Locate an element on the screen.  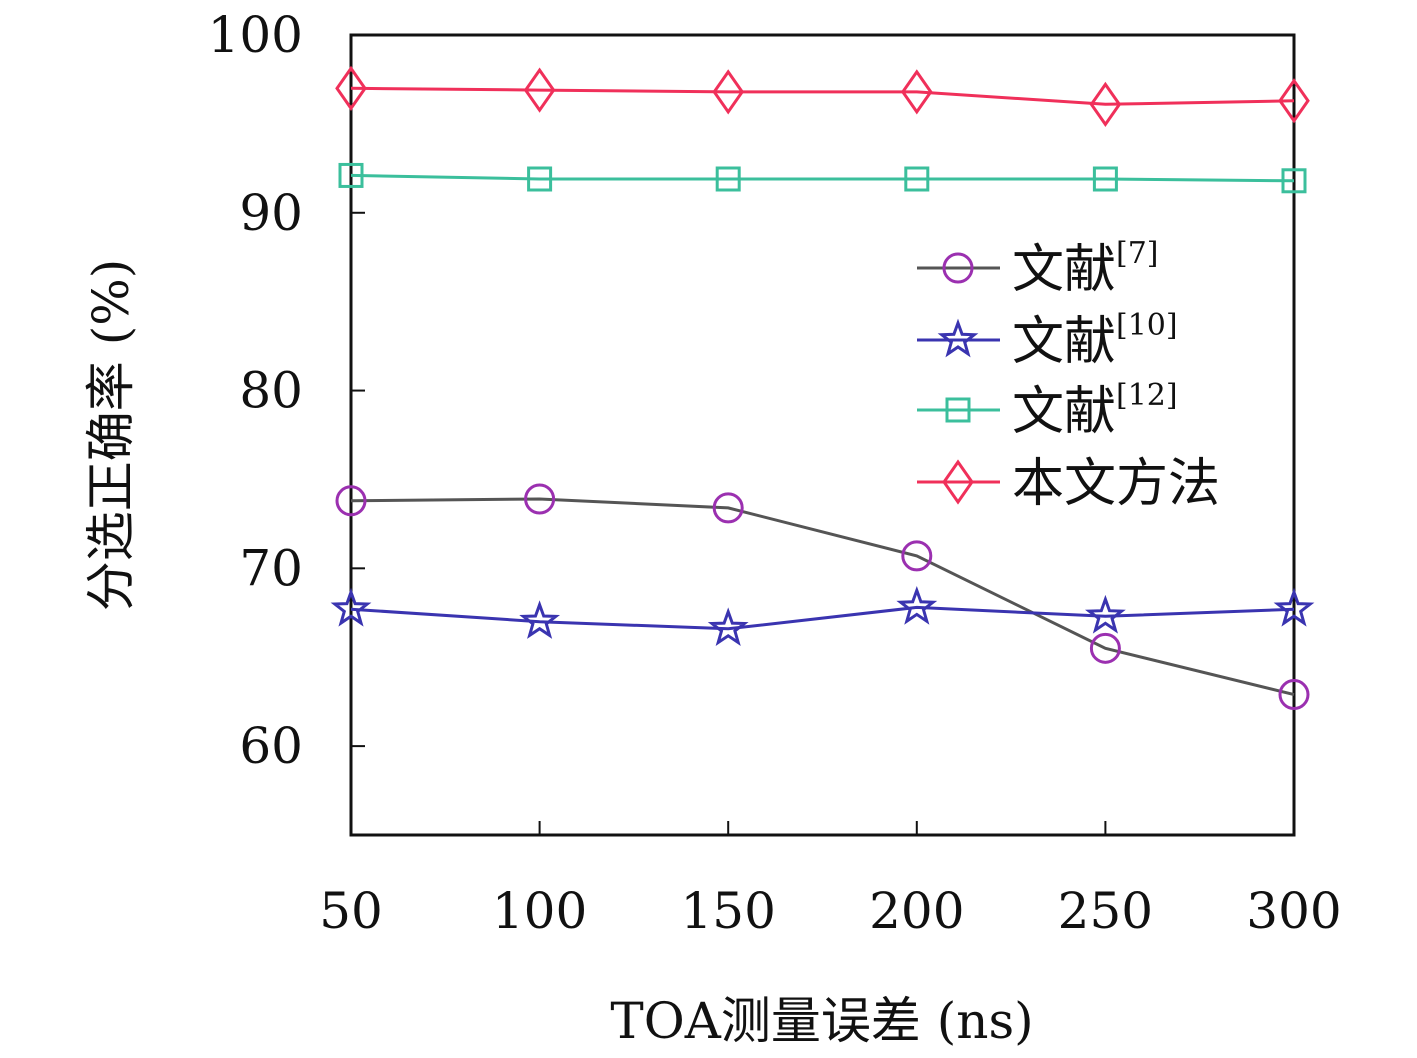
x-tick-label: 100 is located at coordinates (539, 911).